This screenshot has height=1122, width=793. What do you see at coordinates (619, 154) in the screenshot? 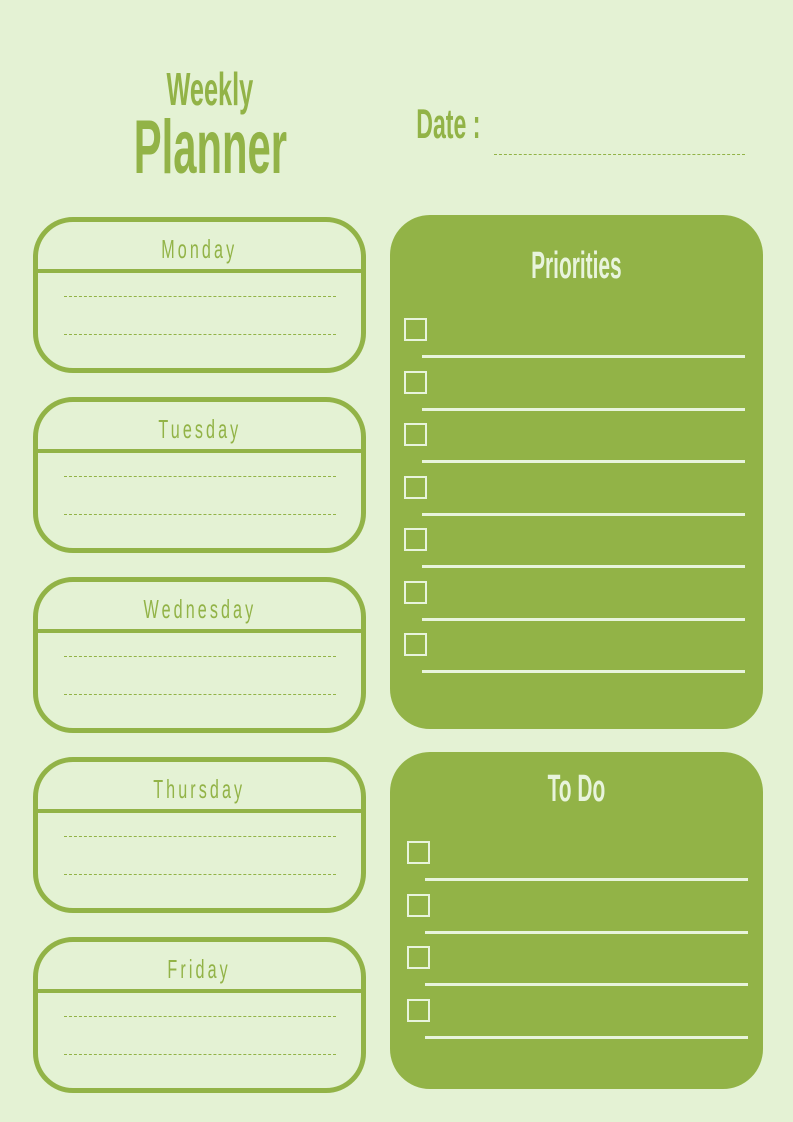
I see `date-field` at bounding box center [619, 154].